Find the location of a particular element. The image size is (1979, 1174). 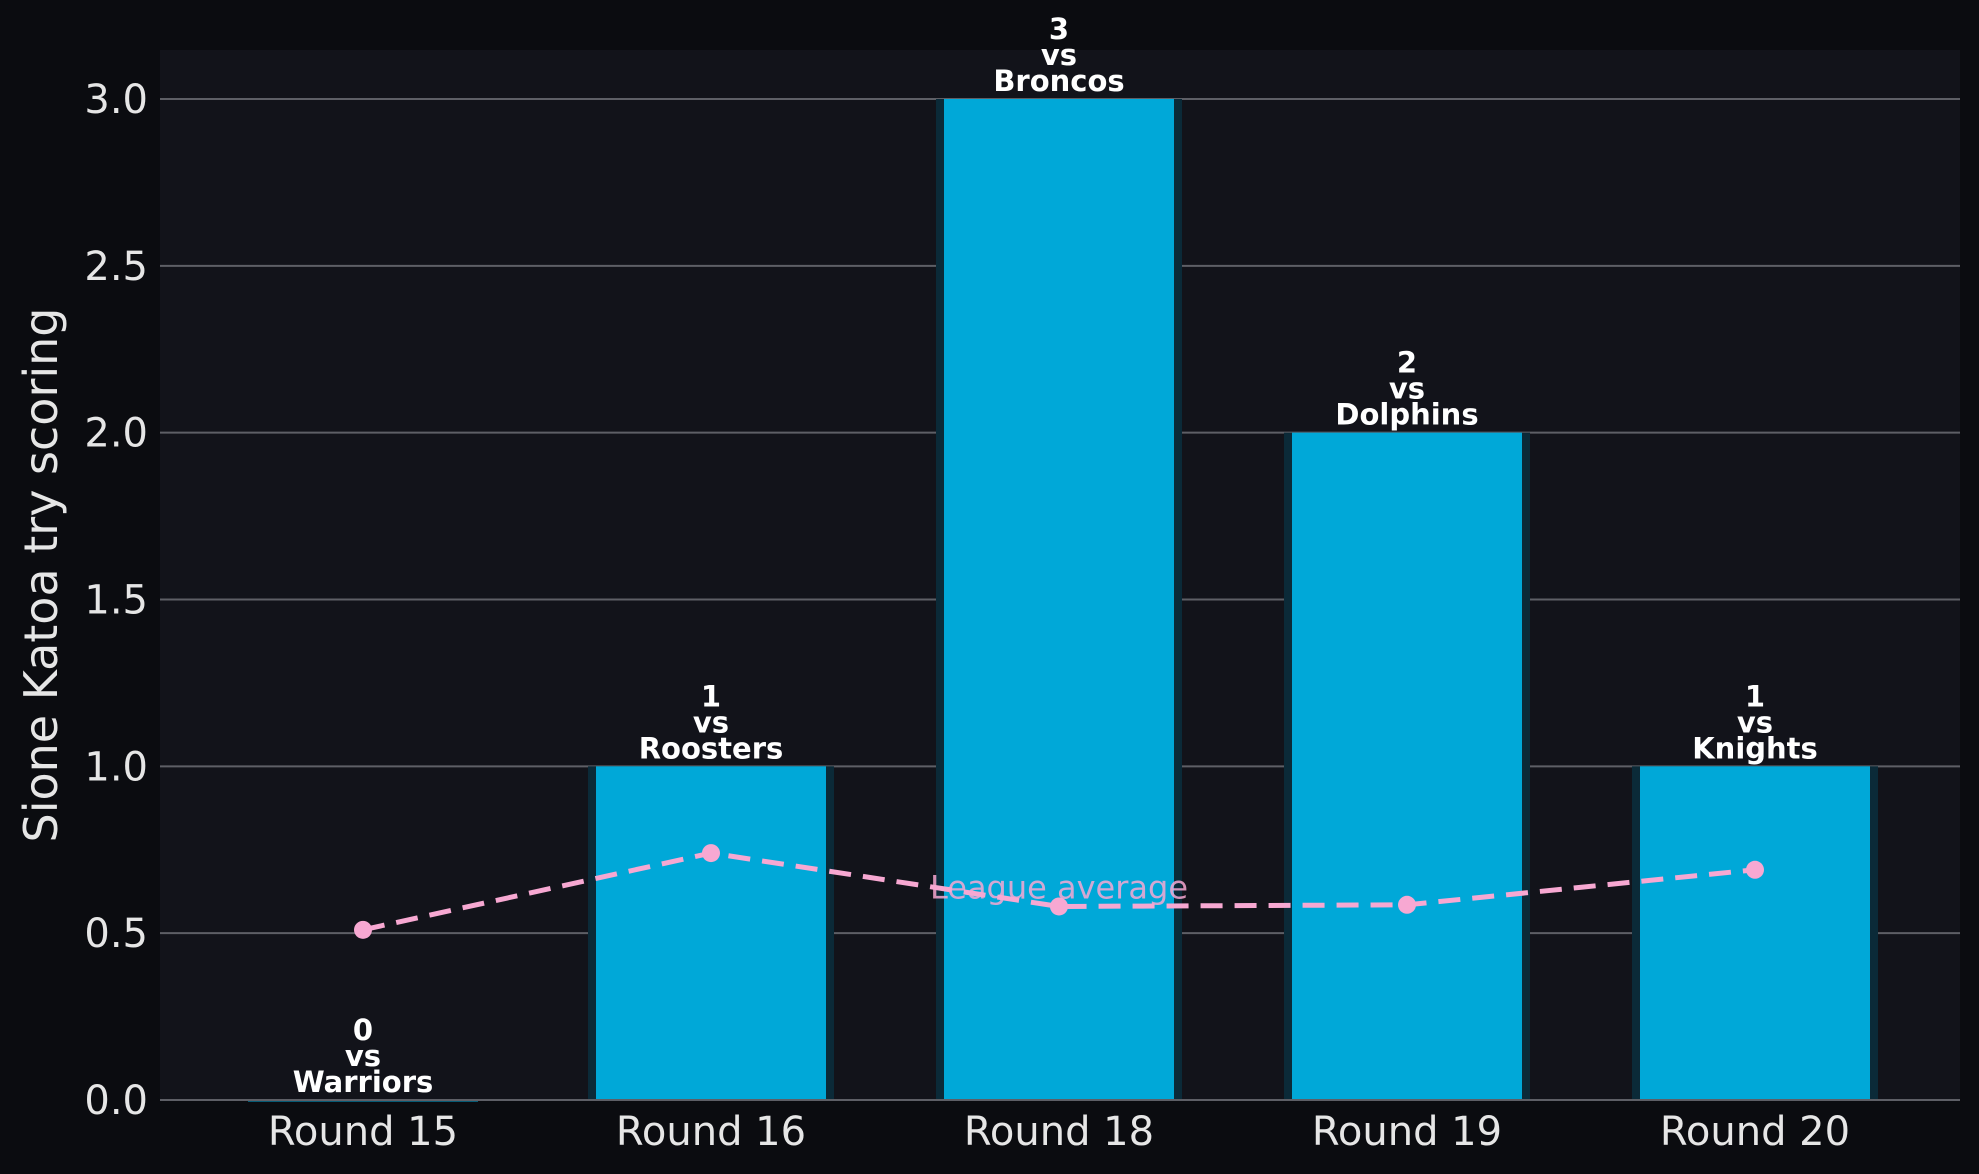

y-tick-label: 0.5 is located at coordinates (116, 934).